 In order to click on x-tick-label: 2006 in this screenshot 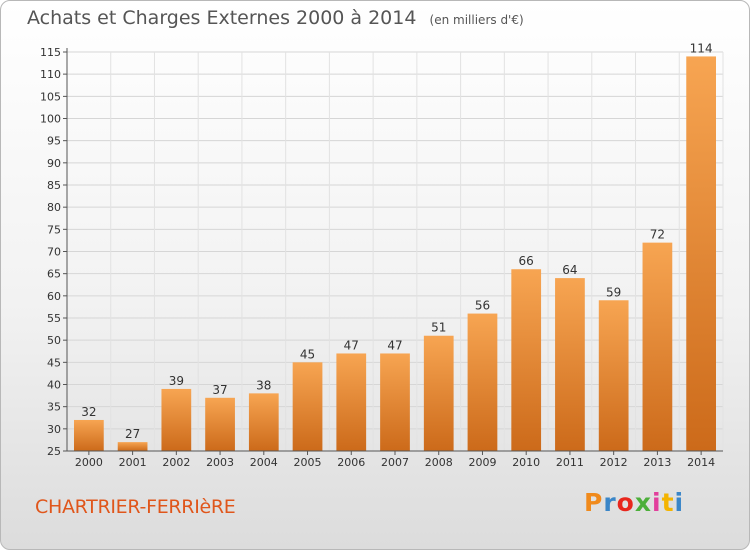, I will do `click(351, 462)`.